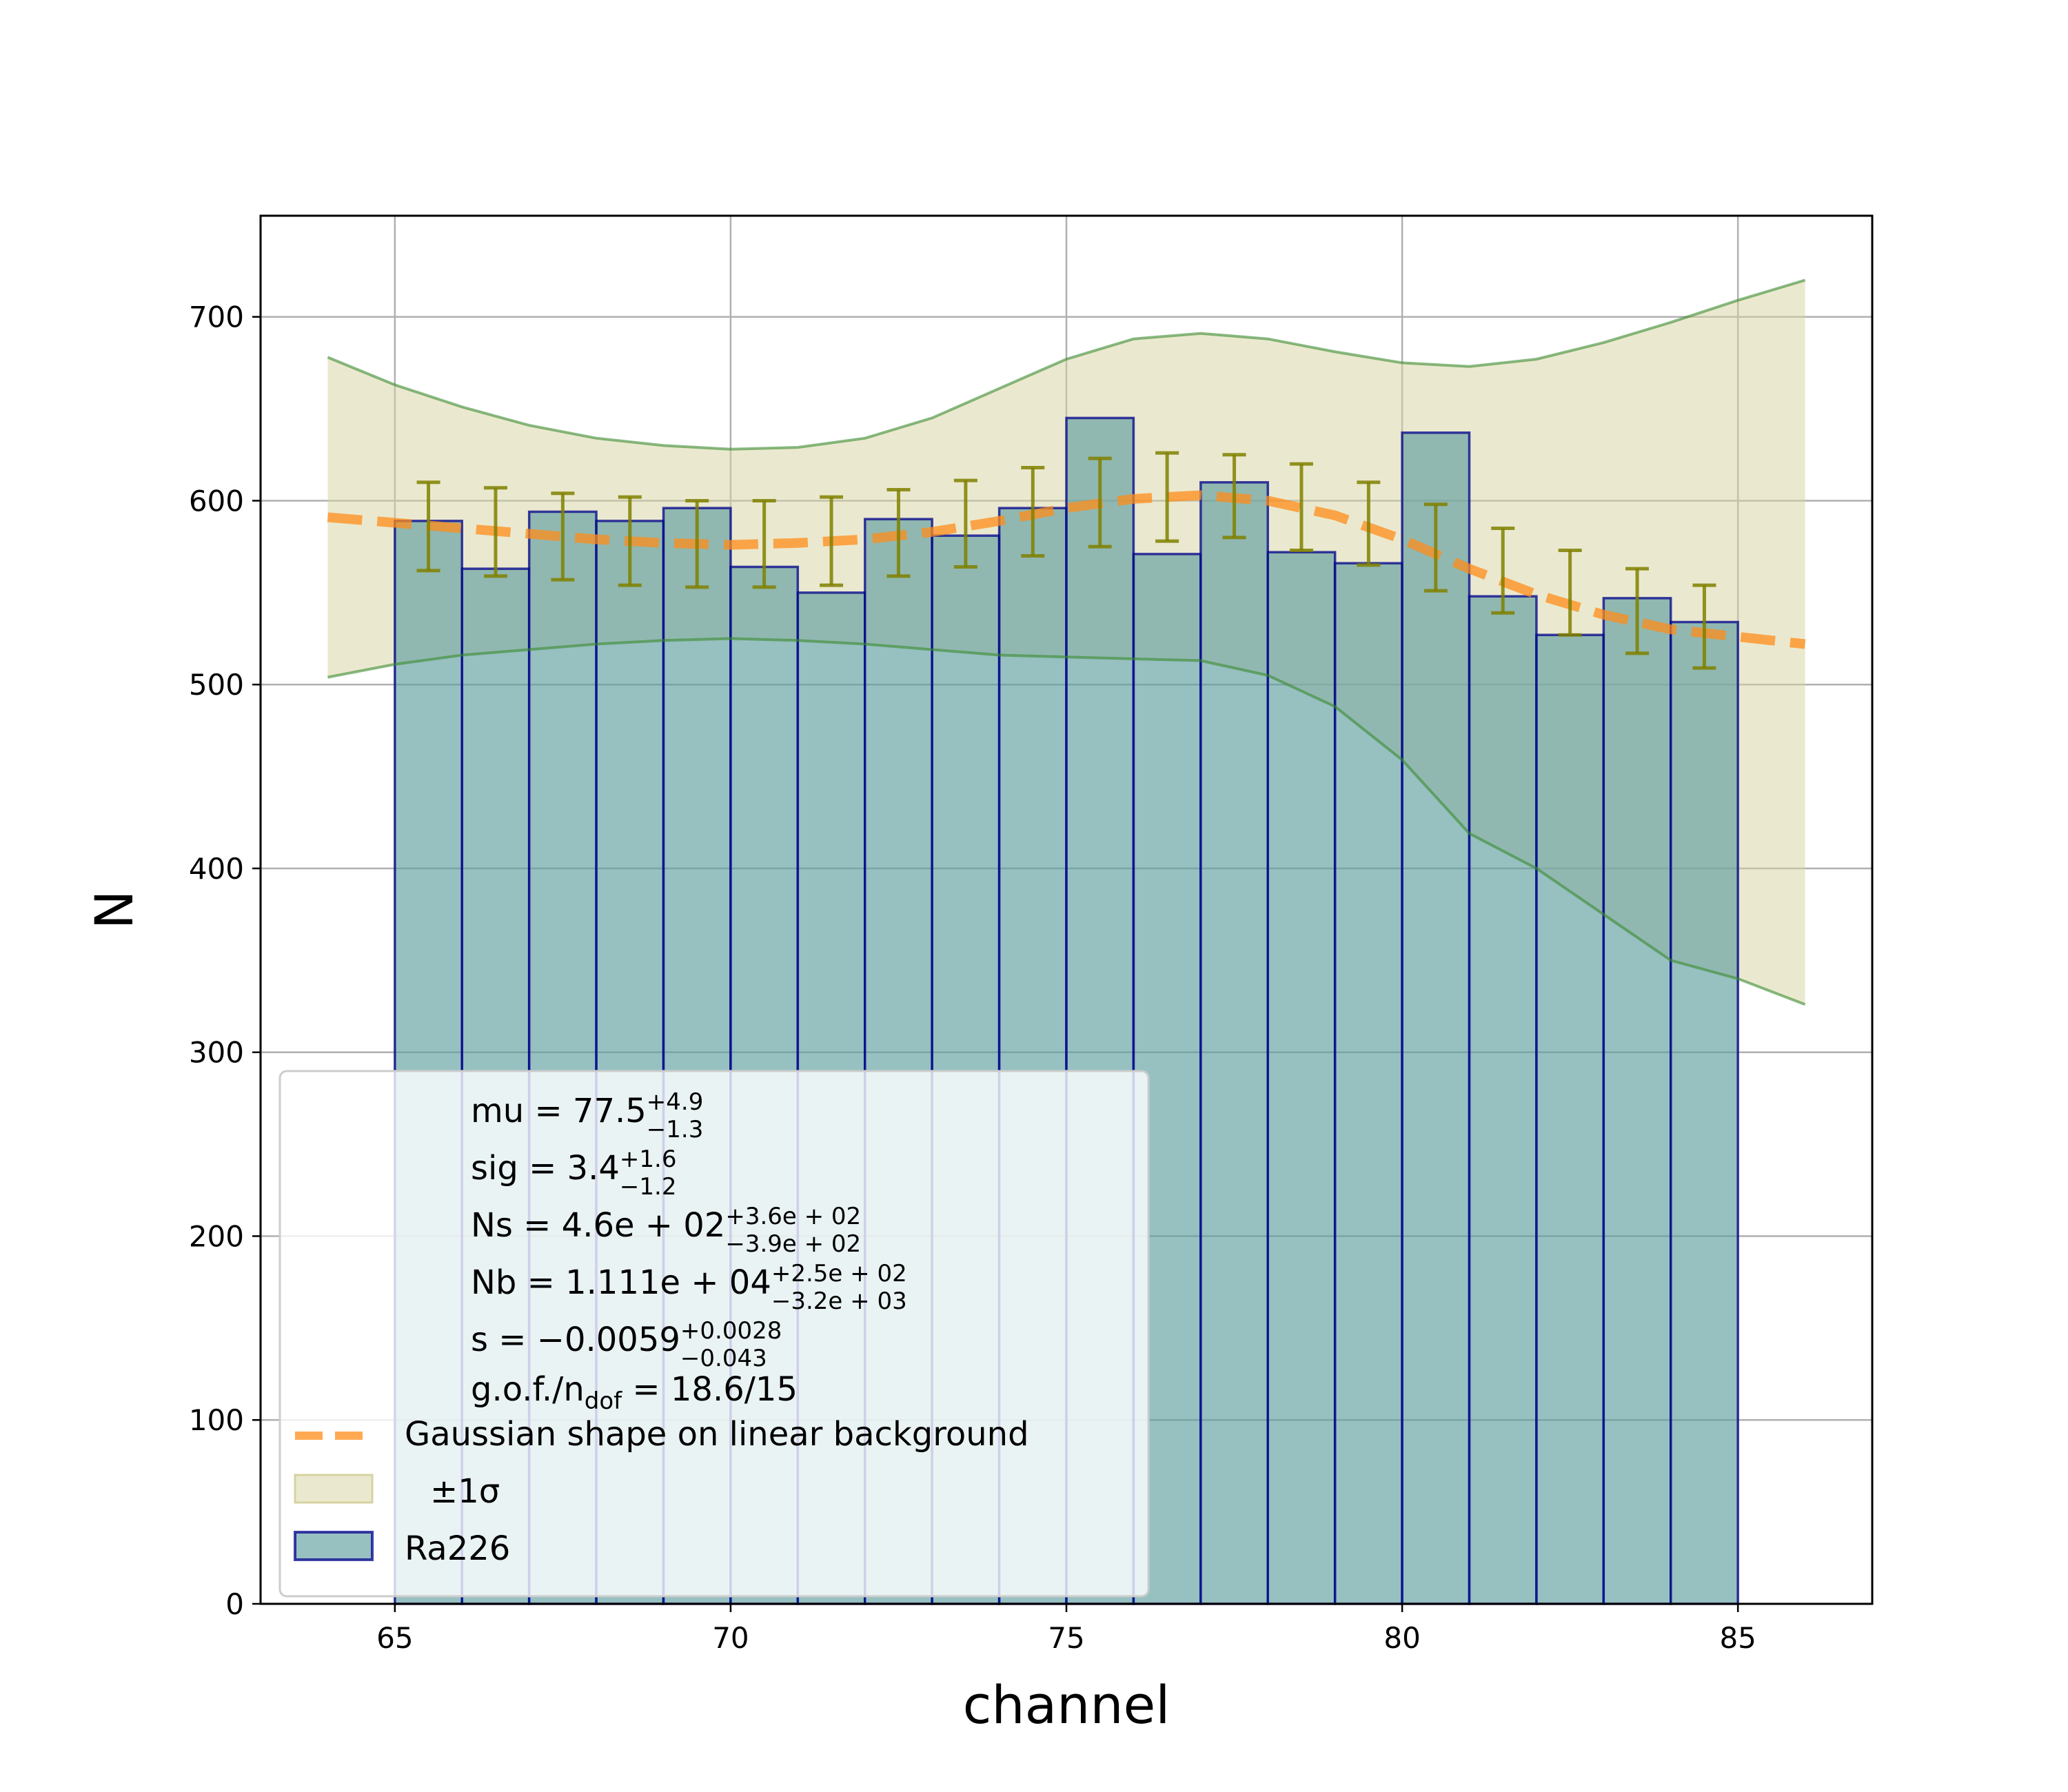 The image size is (2068, 1792). Describe the element at coordinates (598, 1225) in the screenshot. I see `legend-param-value: Ns = 4.6e + 02` at that location.